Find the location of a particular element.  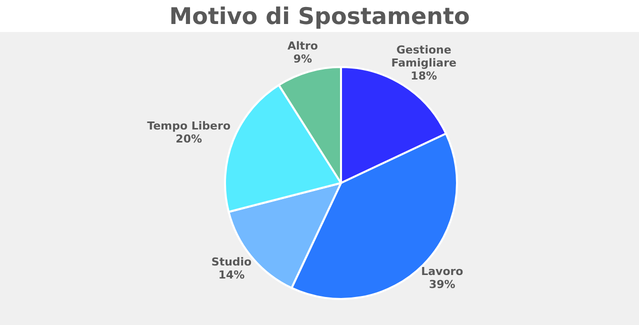

slice-label: Gestione Famigliare is located at coordinates (423, 56).